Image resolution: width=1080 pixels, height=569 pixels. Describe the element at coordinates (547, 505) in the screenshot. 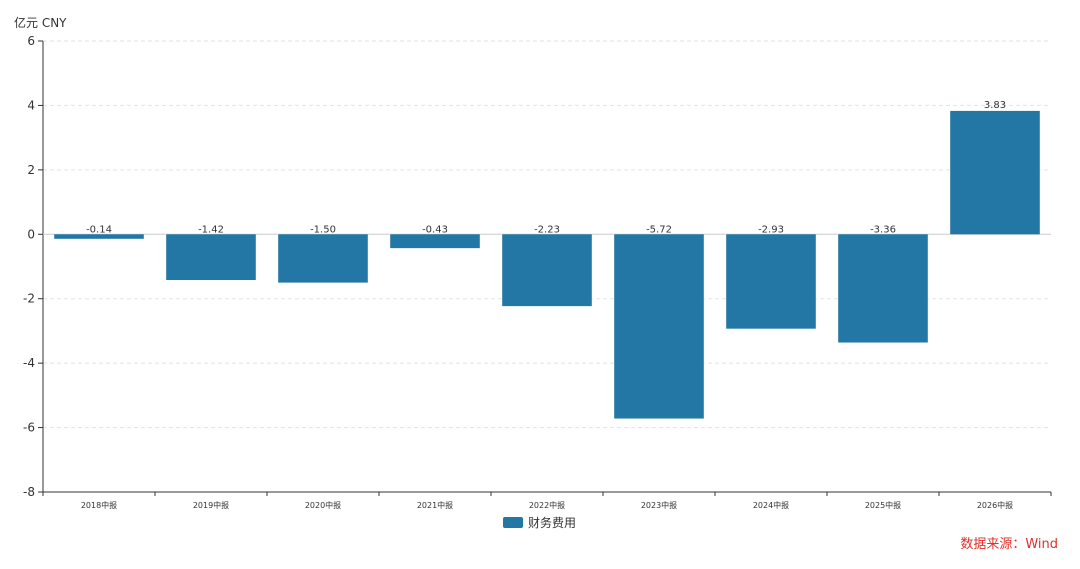

I see `x-tick-label: 2022中报` at that location.